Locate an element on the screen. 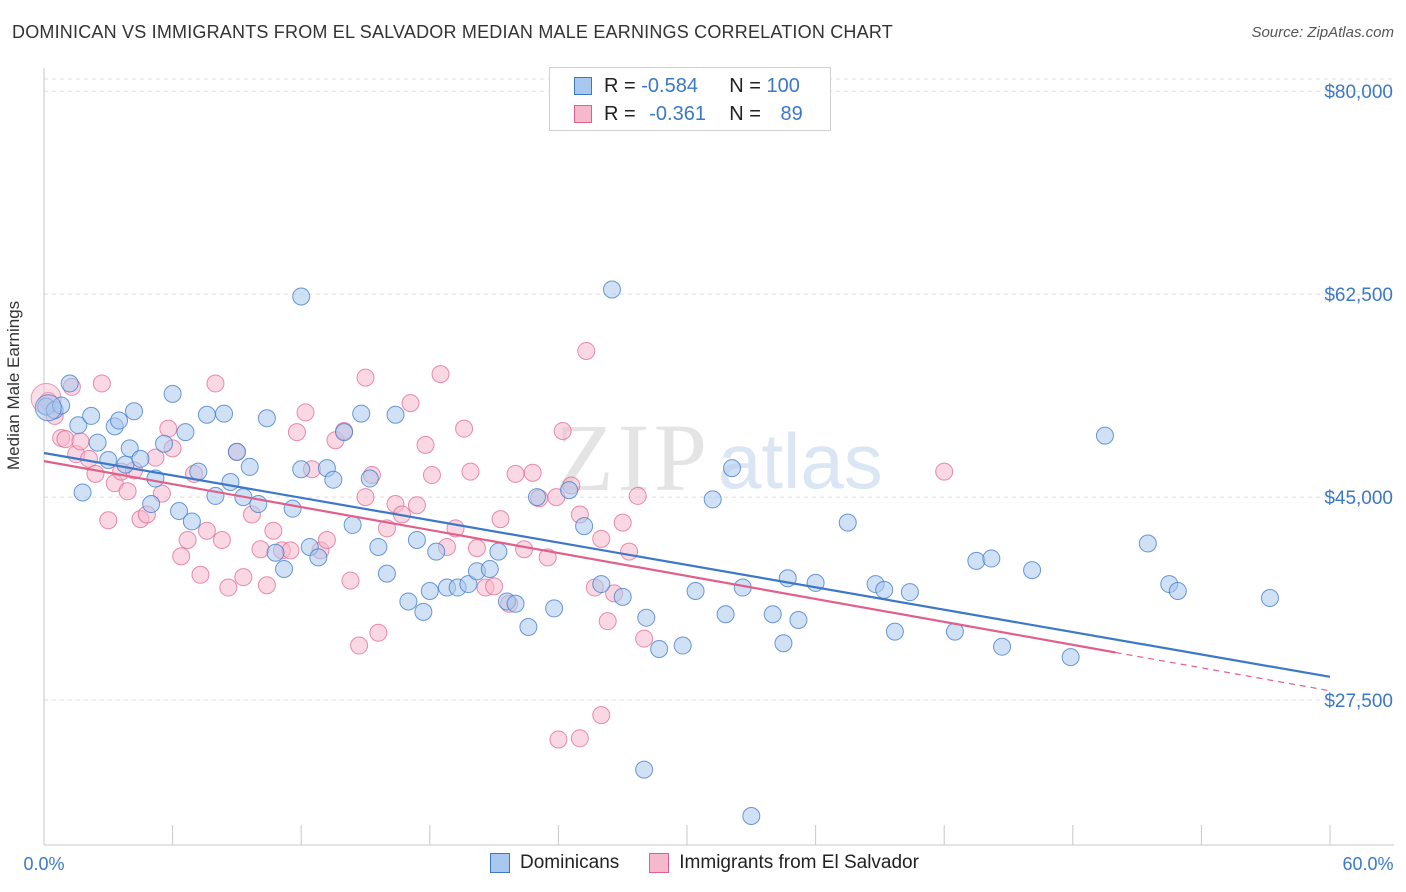 The image size is (1406, 892). dominican-point-large is located at coordinates (48, 408).